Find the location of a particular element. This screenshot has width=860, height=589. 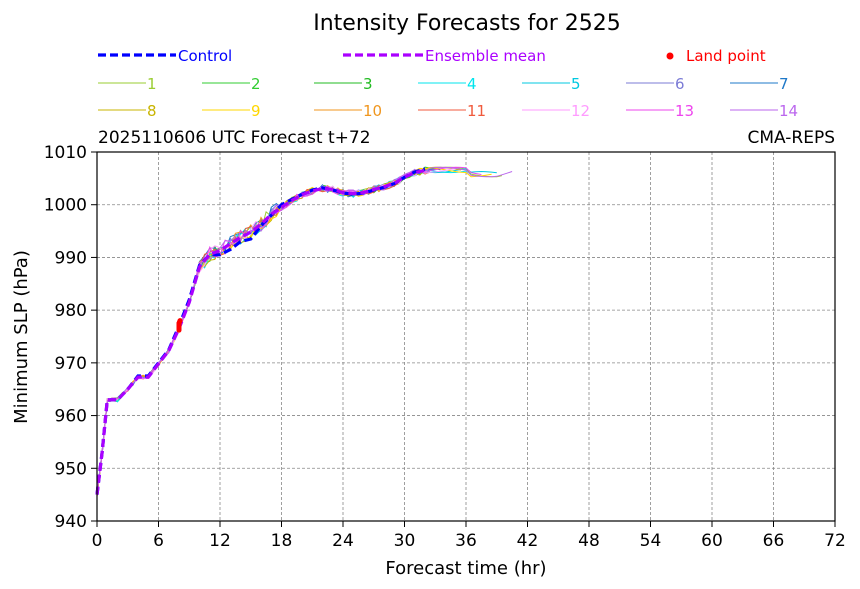

legend-member-label-13: 13 is located at coordinates (684, 111).